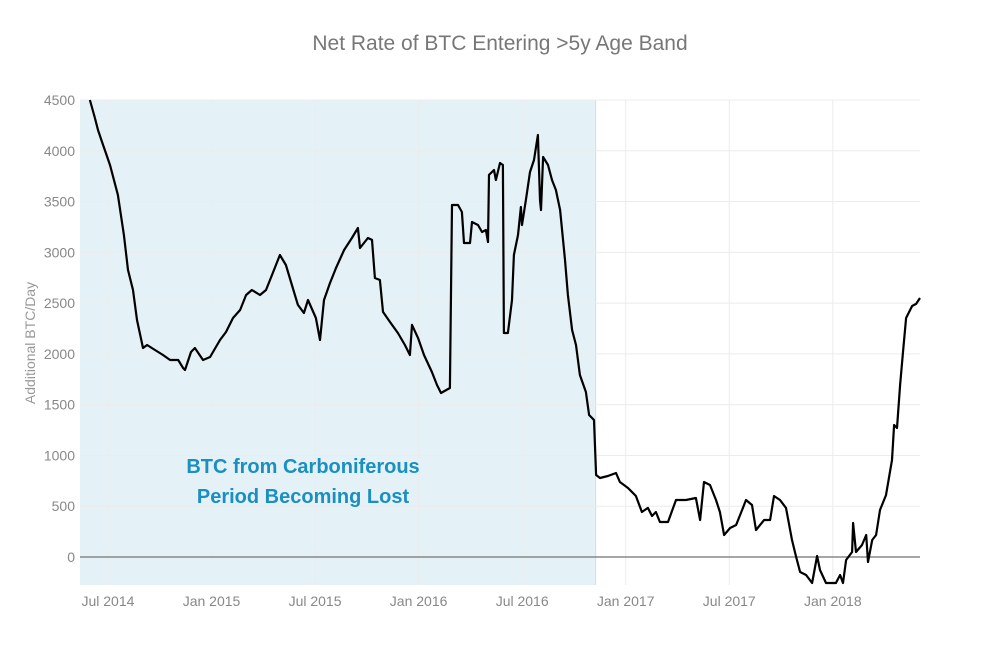  Describe the element at coordinates (729, 601) in the screenshot. I see `x-tick-label: Jul 2017` at that location.